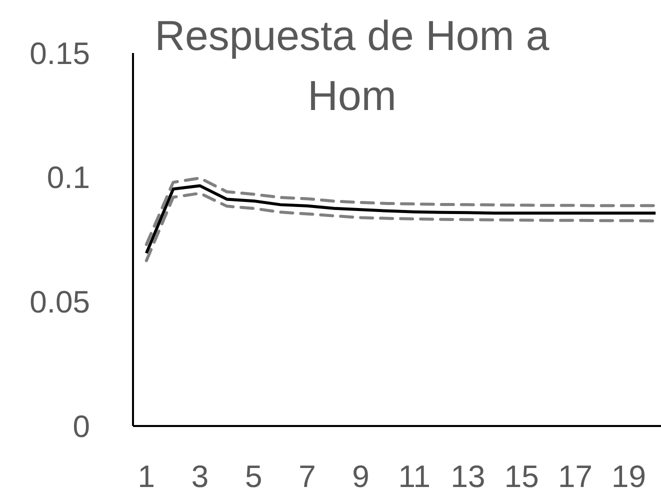 This screenshot has height=498, width=661. I want to click on x-tick-label: 7, so click(307, 476).